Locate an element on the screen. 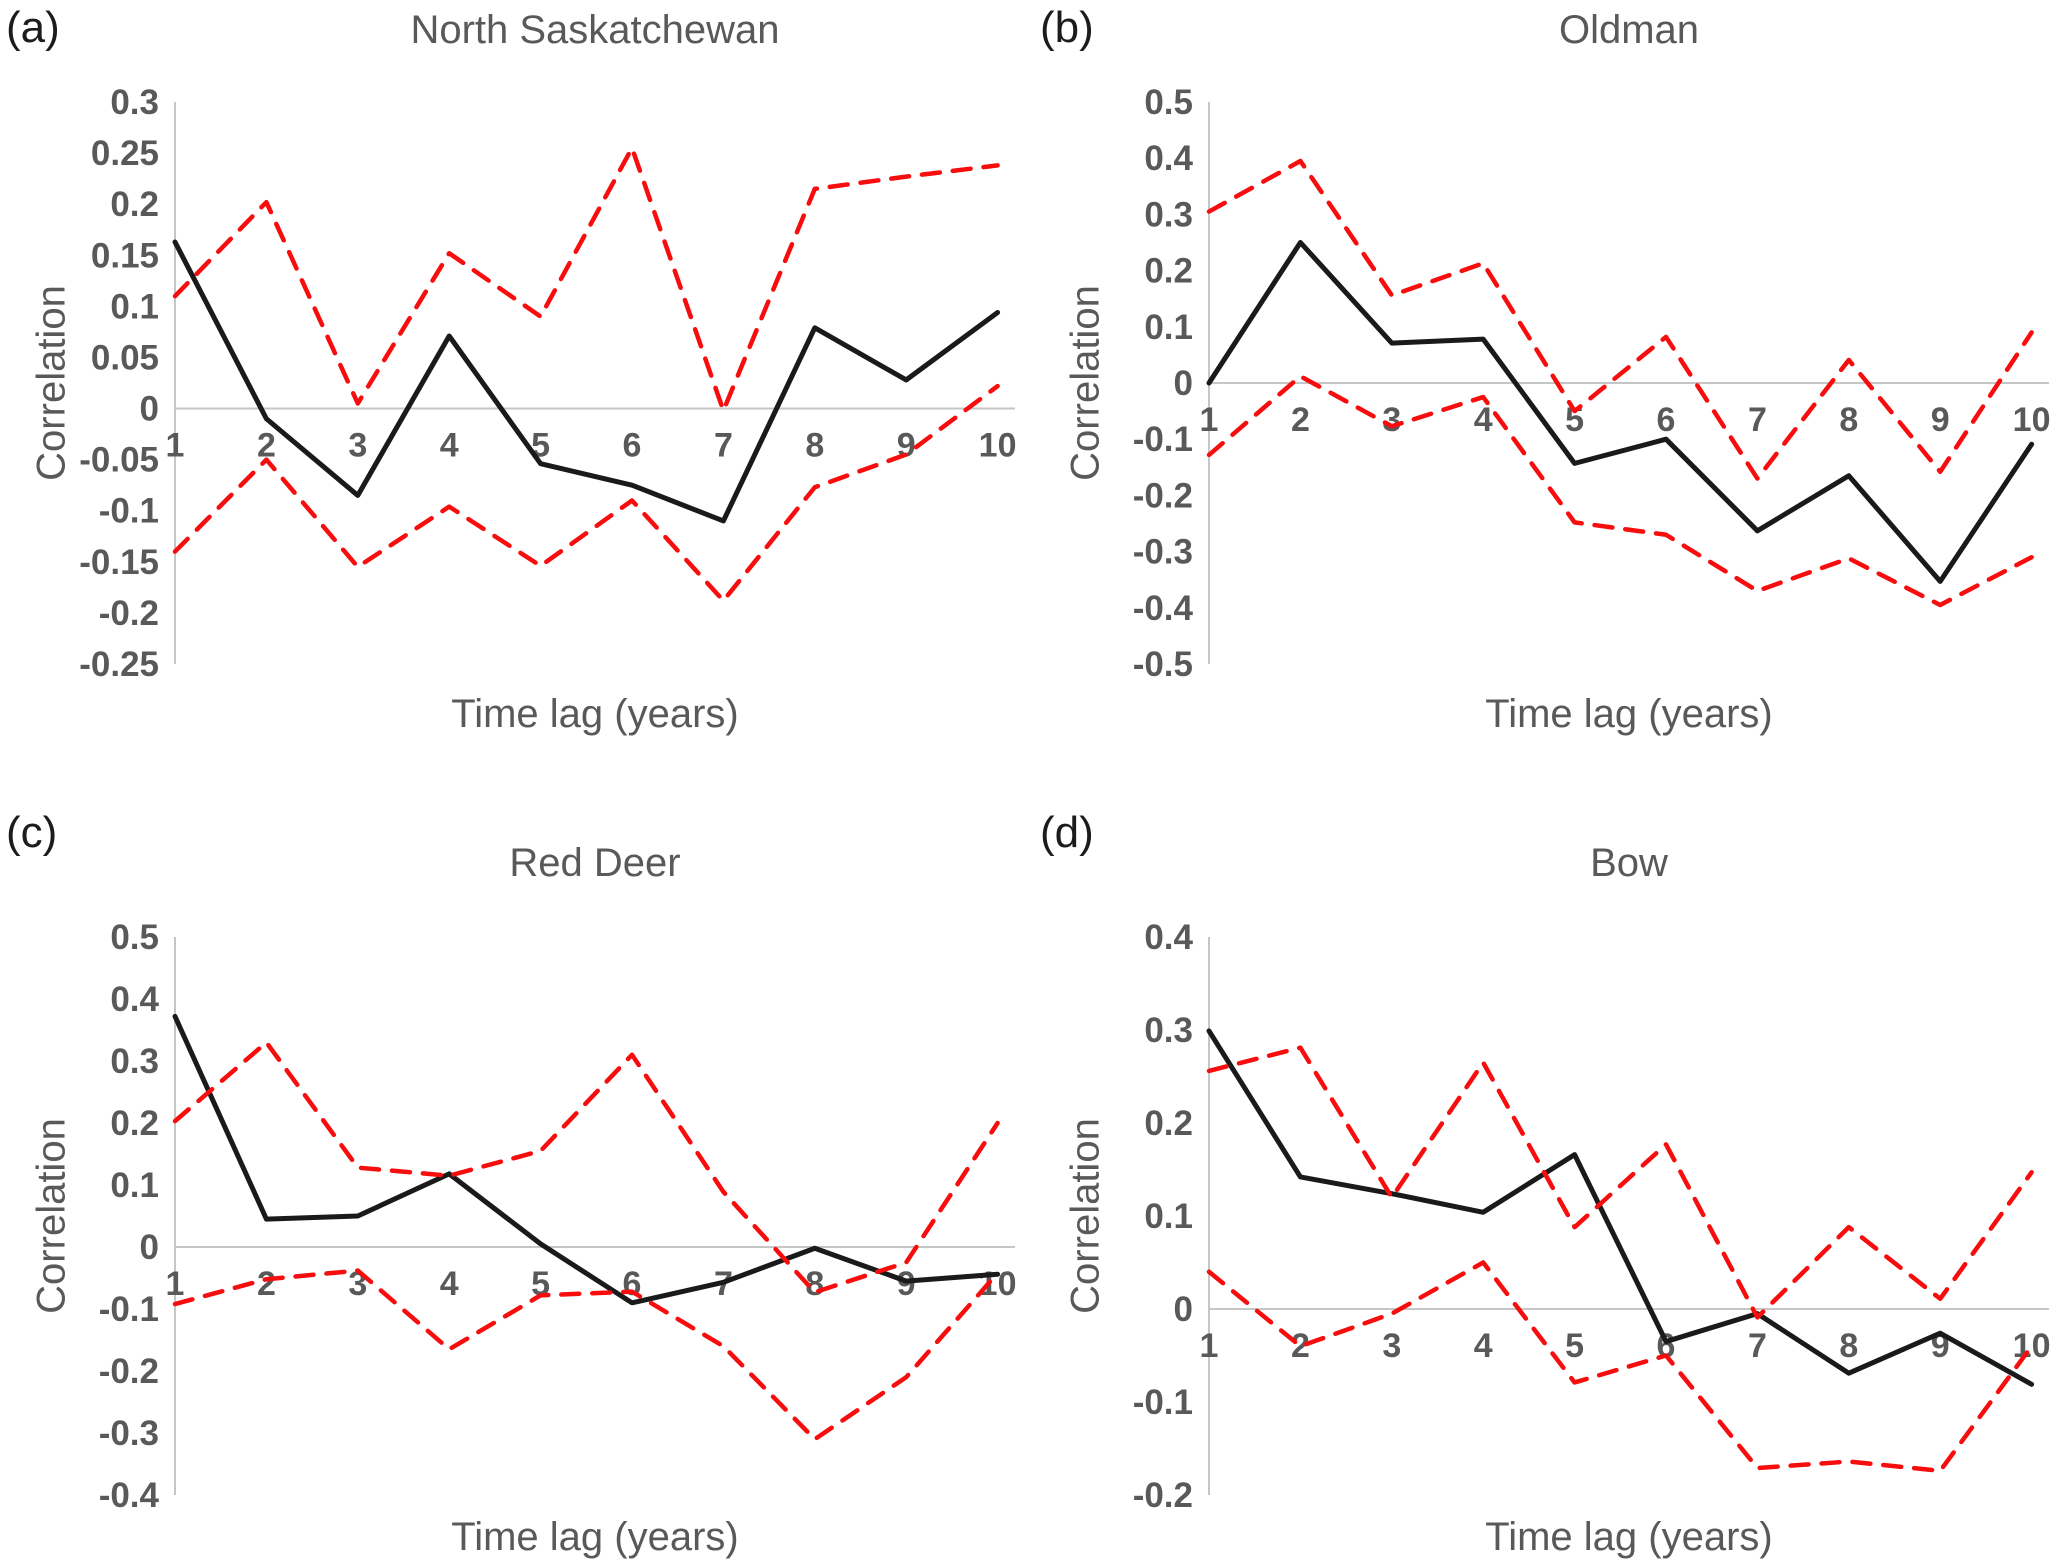 This screenshot has height=1560, width=2067. panel-title: Red Deer is located at coordinates (595, 863).